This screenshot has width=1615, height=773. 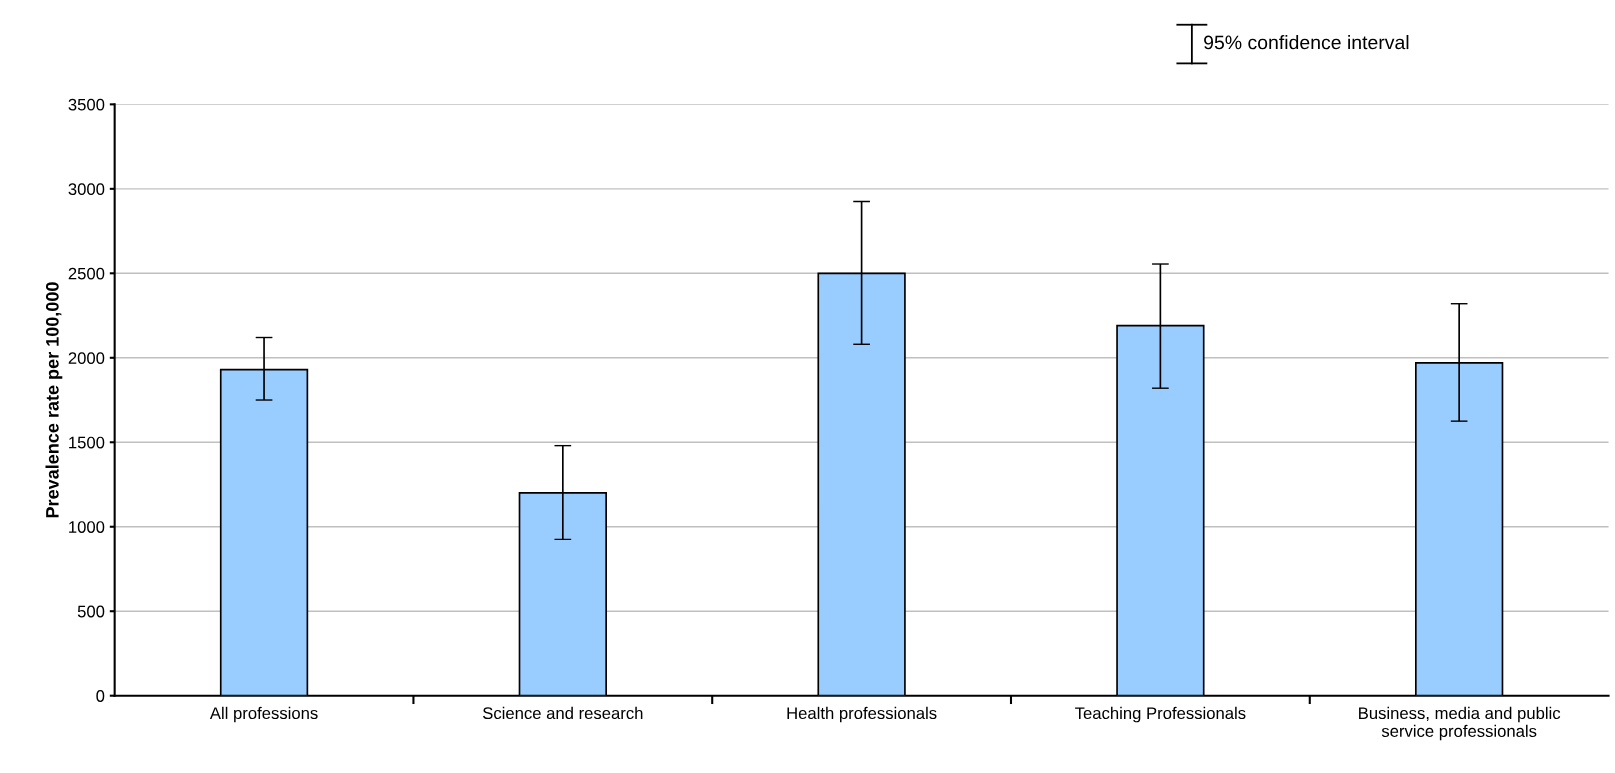 I want to click on x-tick-label: Teaching Professionals, so click(x=1160, y=714).